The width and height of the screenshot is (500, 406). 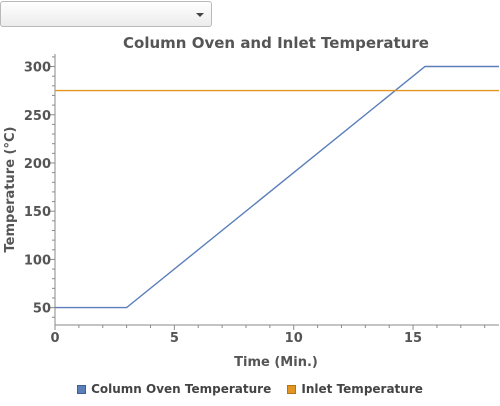 I want to click on x-axis-label: Time (Min.), so click(x=276, y=362).